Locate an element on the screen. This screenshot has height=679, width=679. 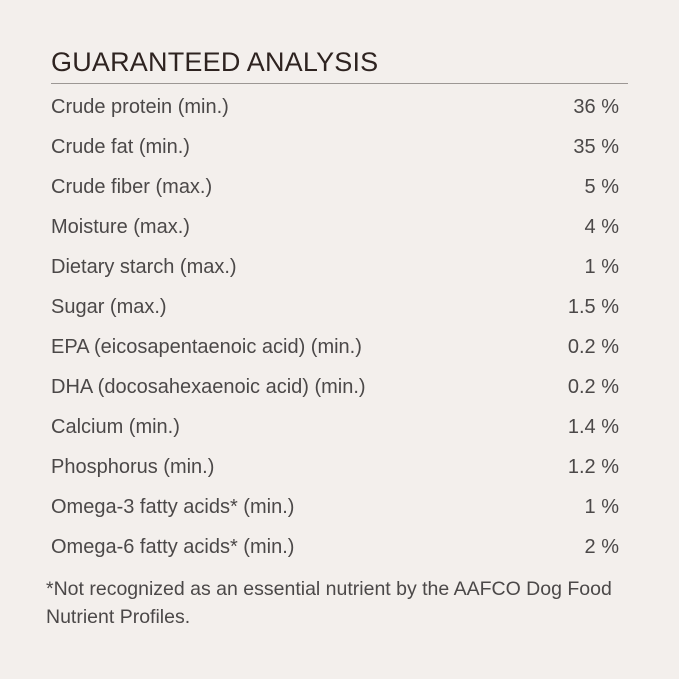
table-row: Sugar (max.) 1.5 % is located at coordinates (335, 307).